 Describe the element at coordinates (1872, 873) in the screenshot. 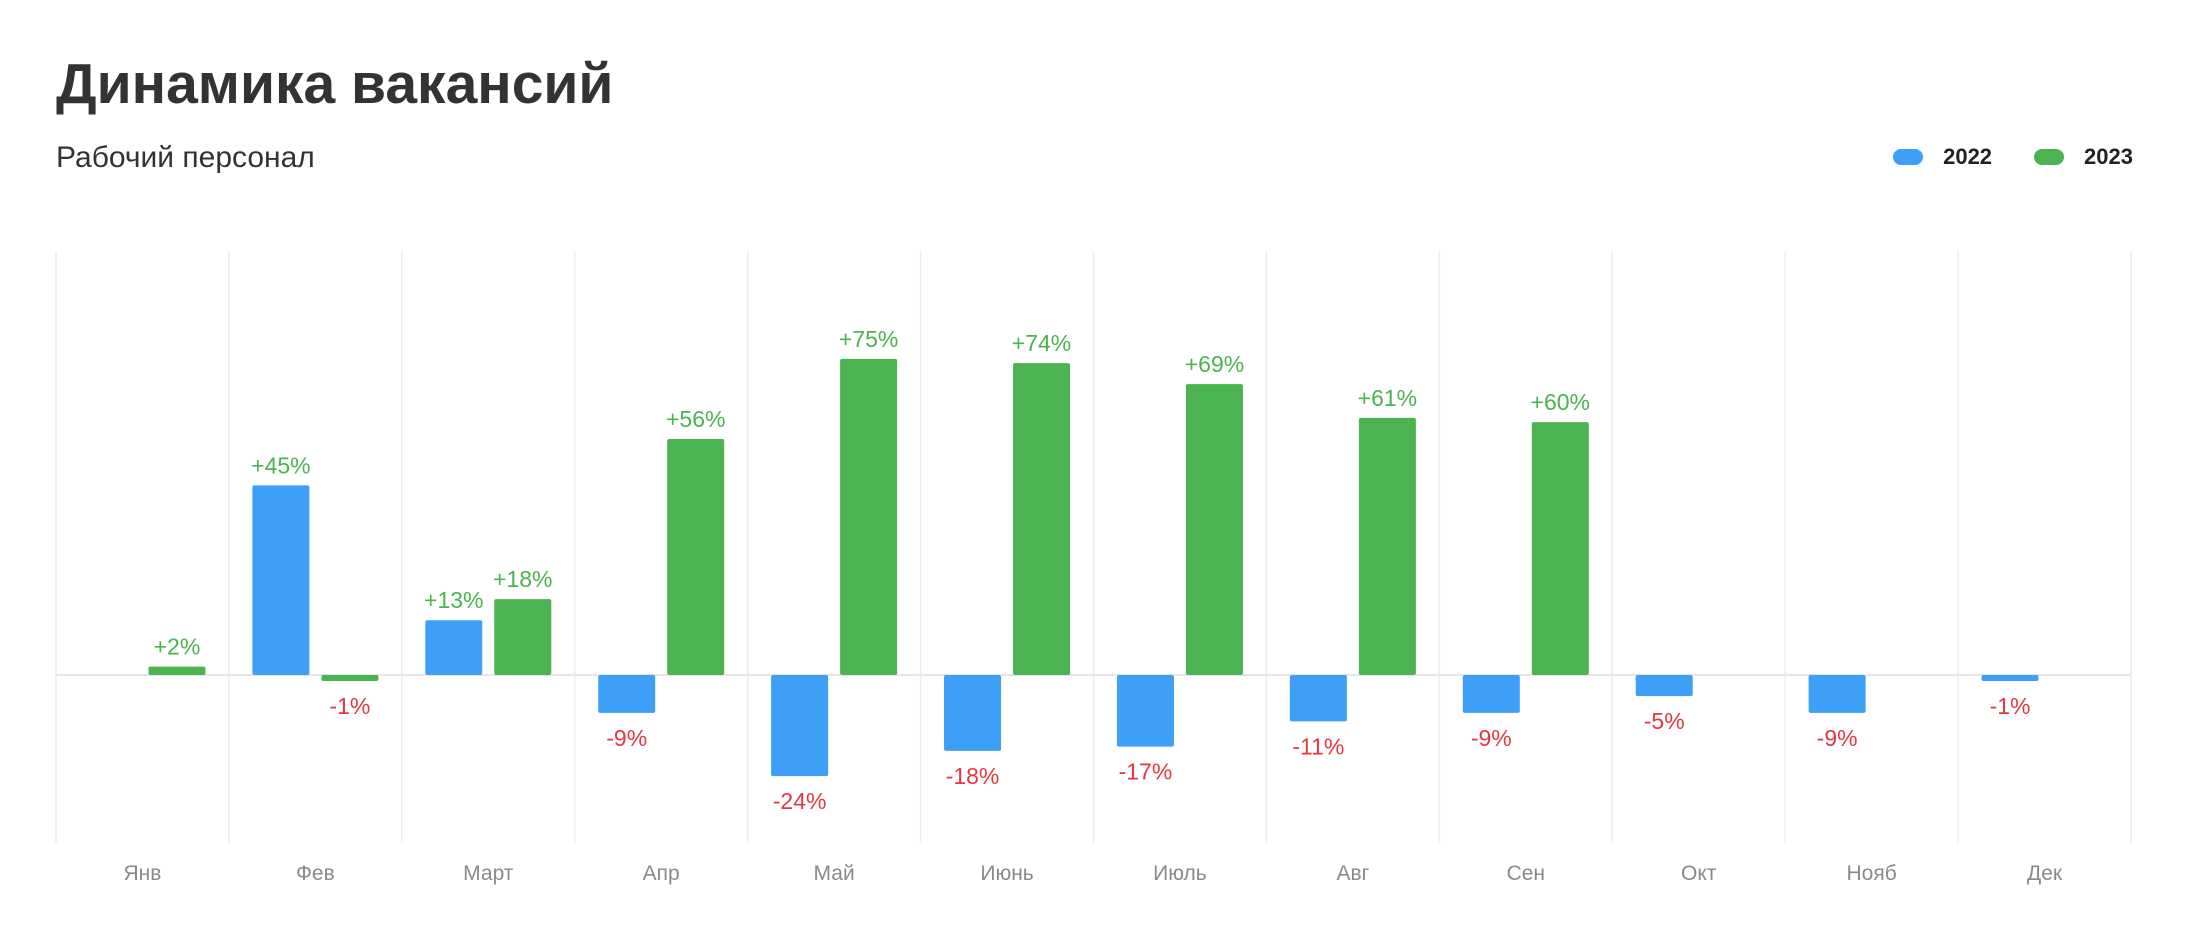

I see `x-tick-label: Нояб` at that location.